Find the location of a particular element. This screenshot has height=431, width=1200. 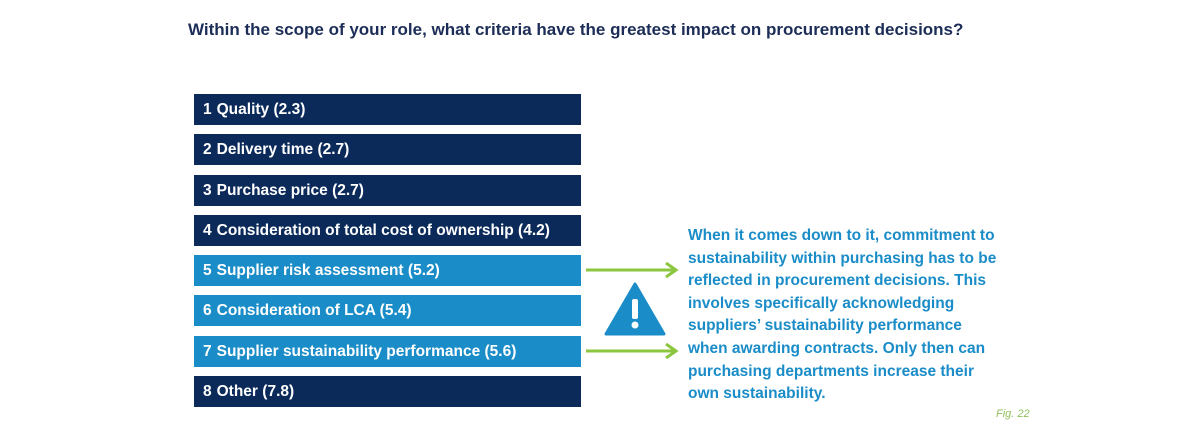

ranking-item-rank: 7 is located at coordinates (207, 351).